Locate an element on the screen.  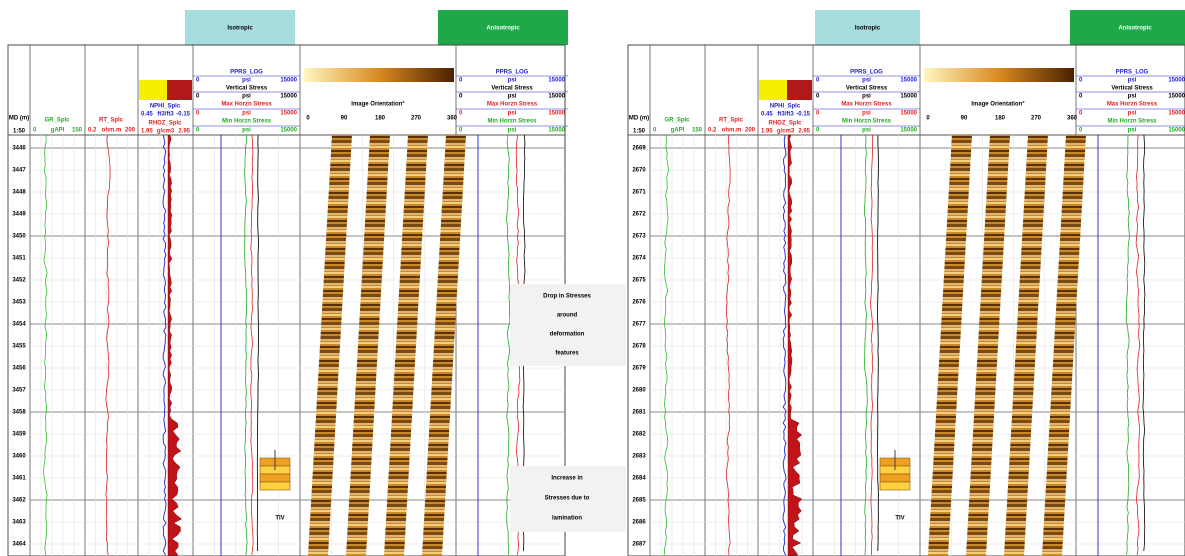
label: 360 is located at coordinates (1072, 119).